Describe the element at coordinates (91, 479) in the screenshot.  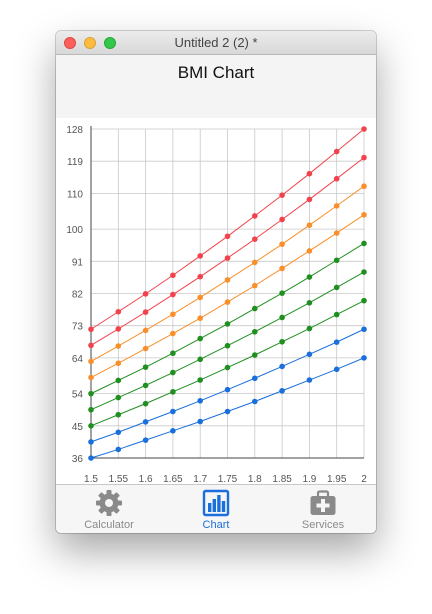
I see `x-tick-label: 1.5` at that location.